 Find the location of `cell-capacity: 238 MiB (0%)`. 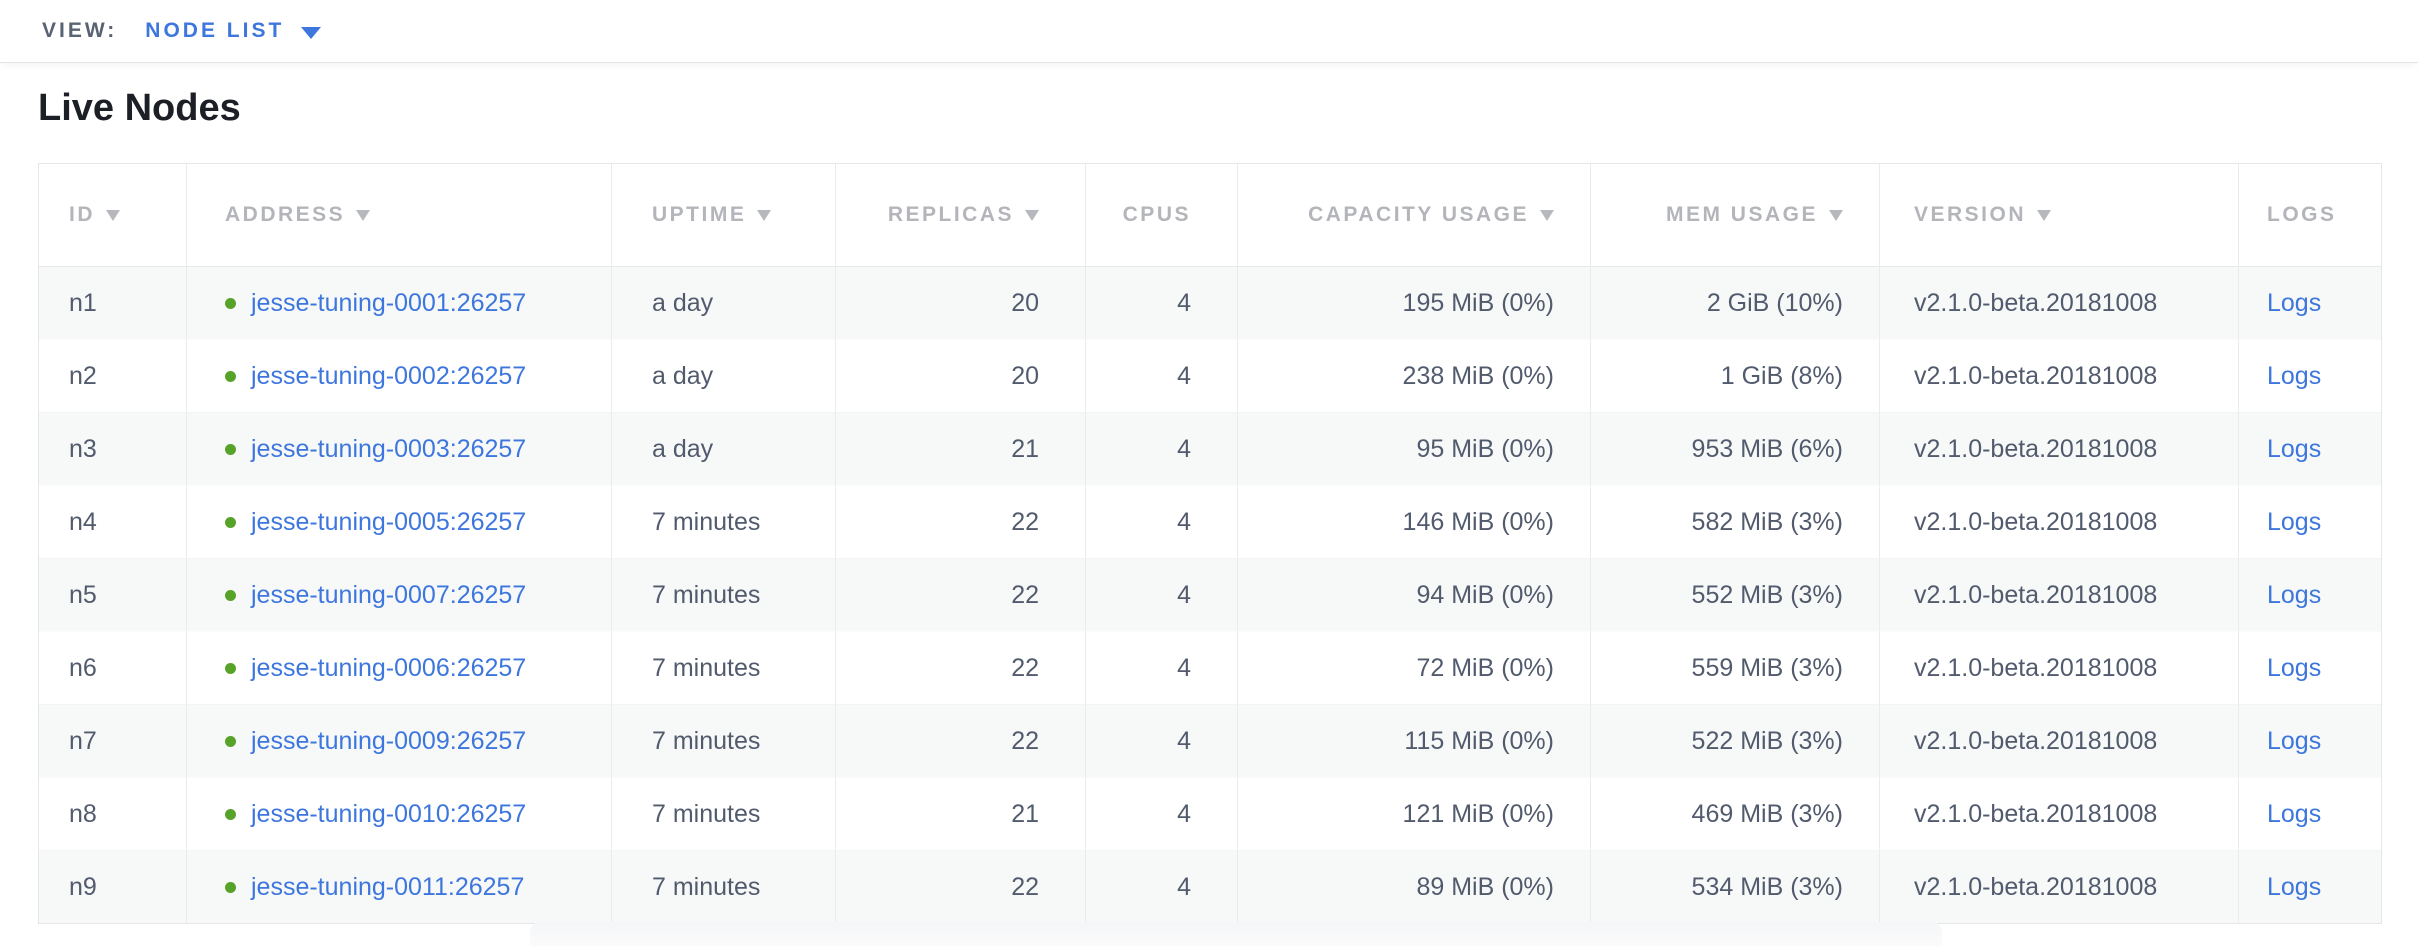

cell-capacity: 238 MiB (0%) is located at coordinates (1413, 375).